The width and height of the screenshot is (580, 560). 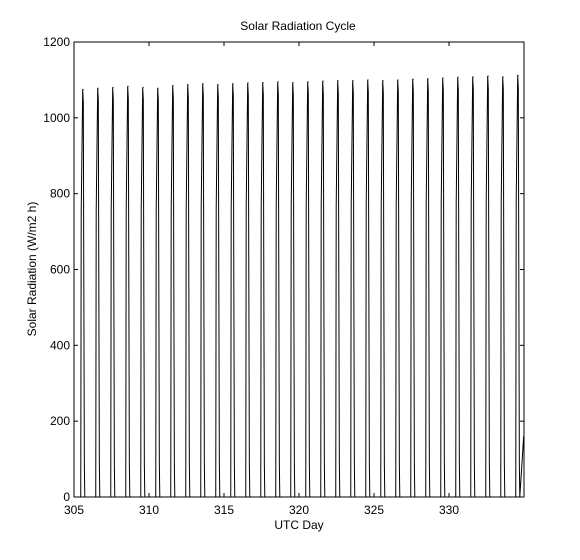 What do you see at coordinates (449, 510) in the screenshot?
I see `x-tick-label: 330` at bounding box center [449, 510].